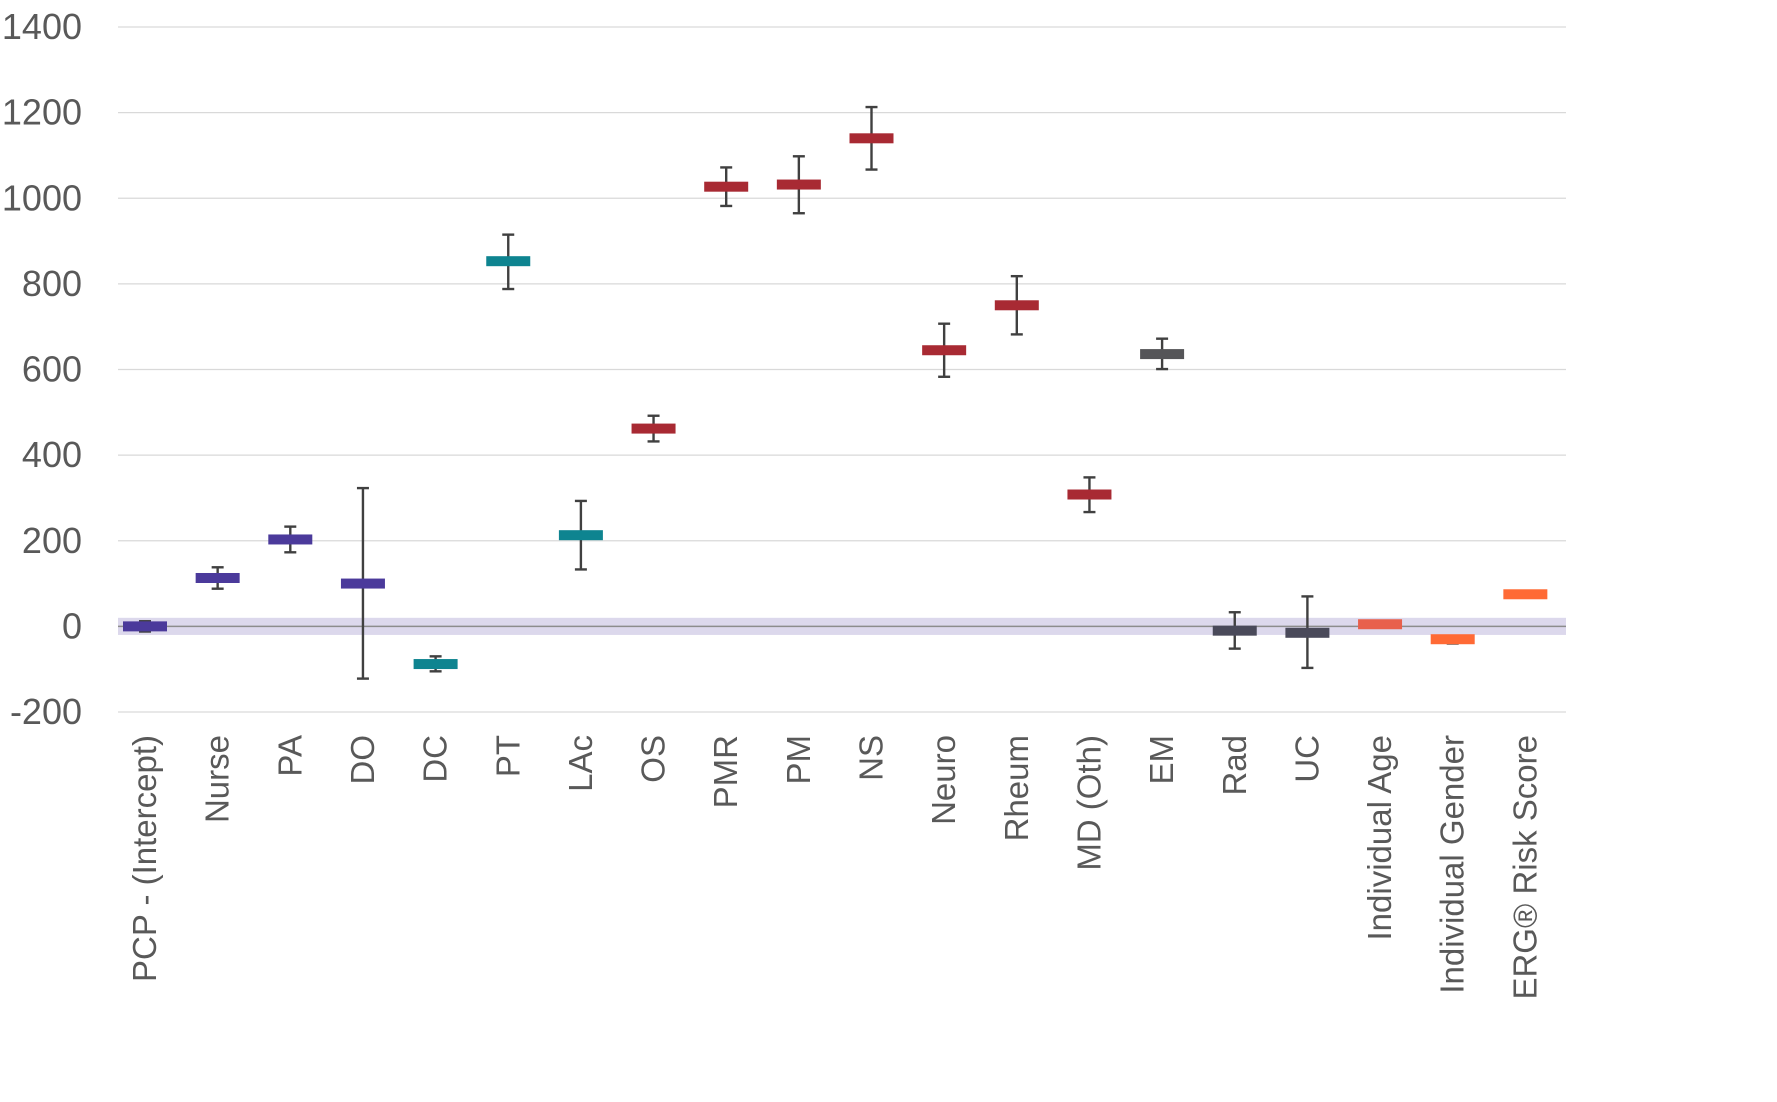 The image size is (1777, 1102). What do you see at coordinates (1380, 624) in the screenshot?
I see `point-marker-individual-age` at bounding box center [1380, 624].